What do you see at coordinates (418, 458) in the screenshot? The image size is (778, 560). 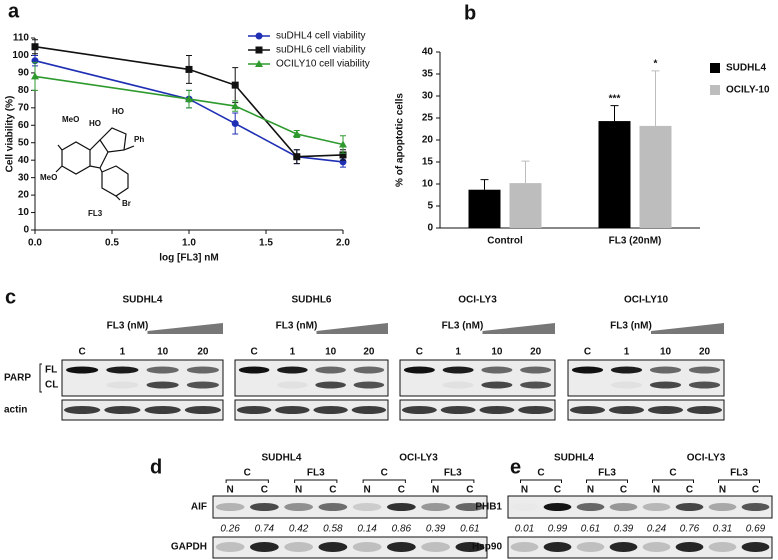 I see `group-label: OCI-LY3` at bounding box center [418, 458].